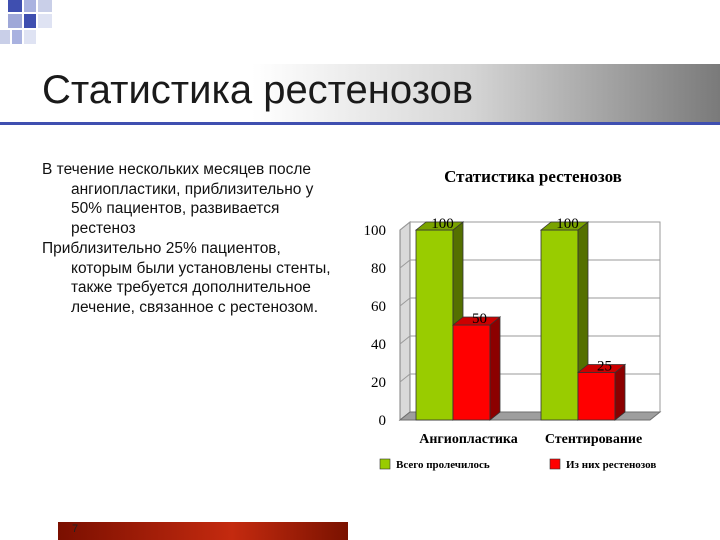  Describe the element at coordinates (468, 439) in the screenshot. I see `x-category-label: Ангиопластика` at that location.